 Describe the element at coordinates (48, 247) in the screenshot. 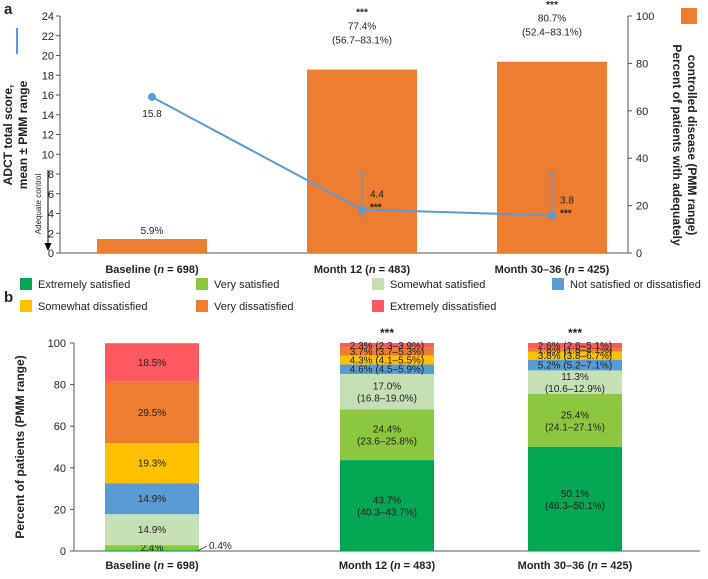

I see `threshold-arrow-head` at that location.